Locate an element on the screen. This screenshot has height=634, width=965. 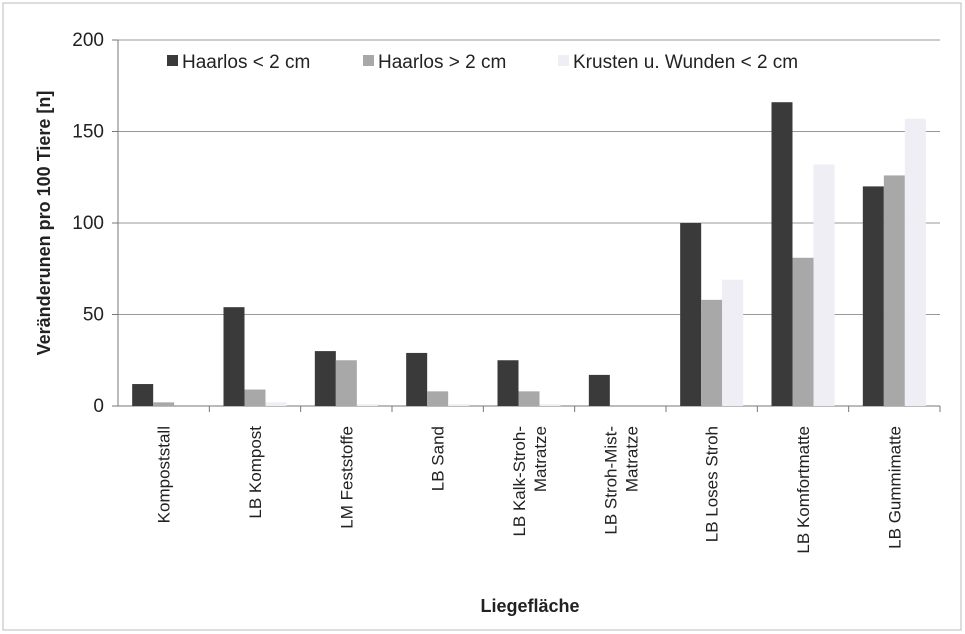
x-tick-label-line: Kompoststall is located at coordinates (164, 474).